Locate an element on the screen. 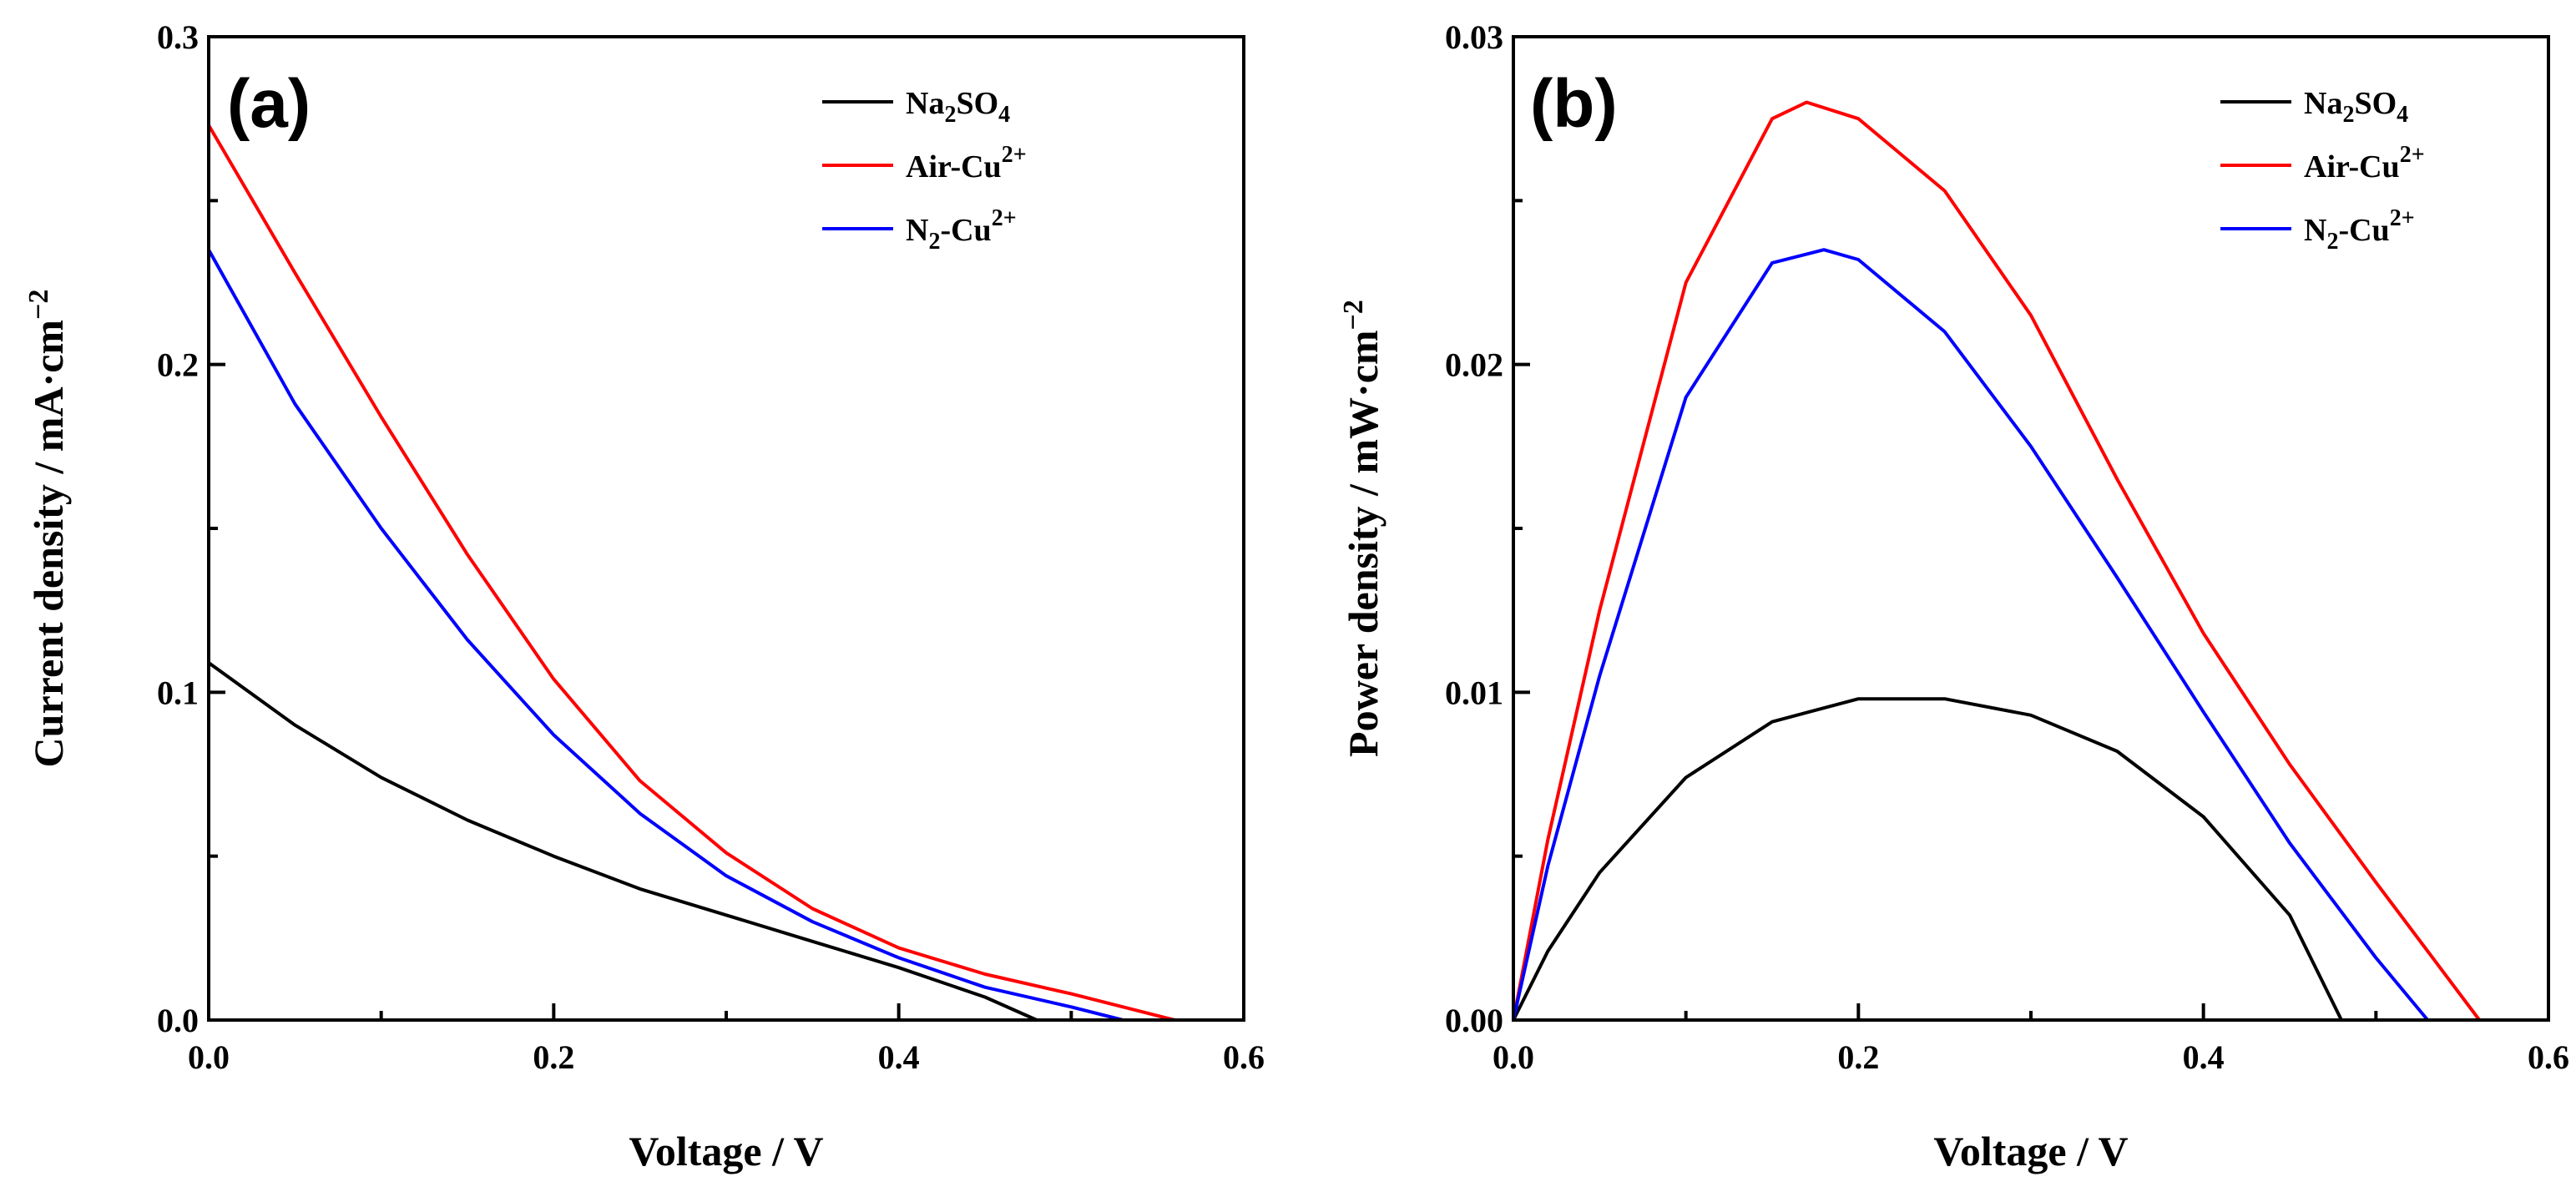 This screenshot has height=1197, width=2576. panel-a-y-axis-title-main: Current density / mA·cm is located at coordinates (48, 544).